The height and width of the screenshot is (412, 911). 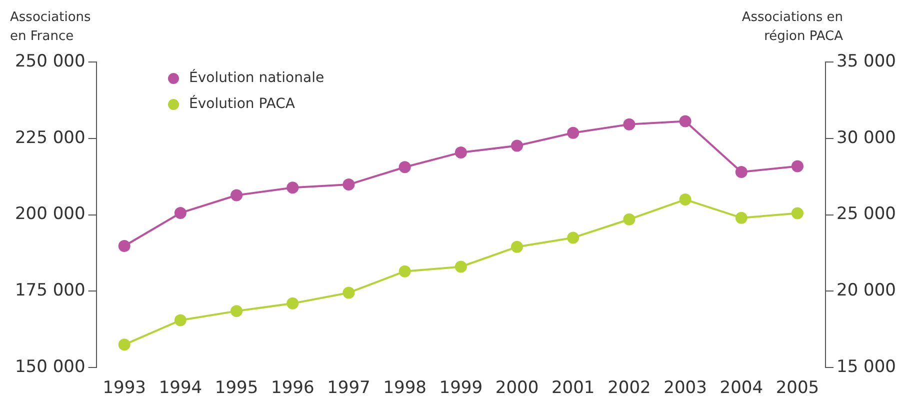 I want to click on x-tick-label: 1998, so click(x=404, y=388).